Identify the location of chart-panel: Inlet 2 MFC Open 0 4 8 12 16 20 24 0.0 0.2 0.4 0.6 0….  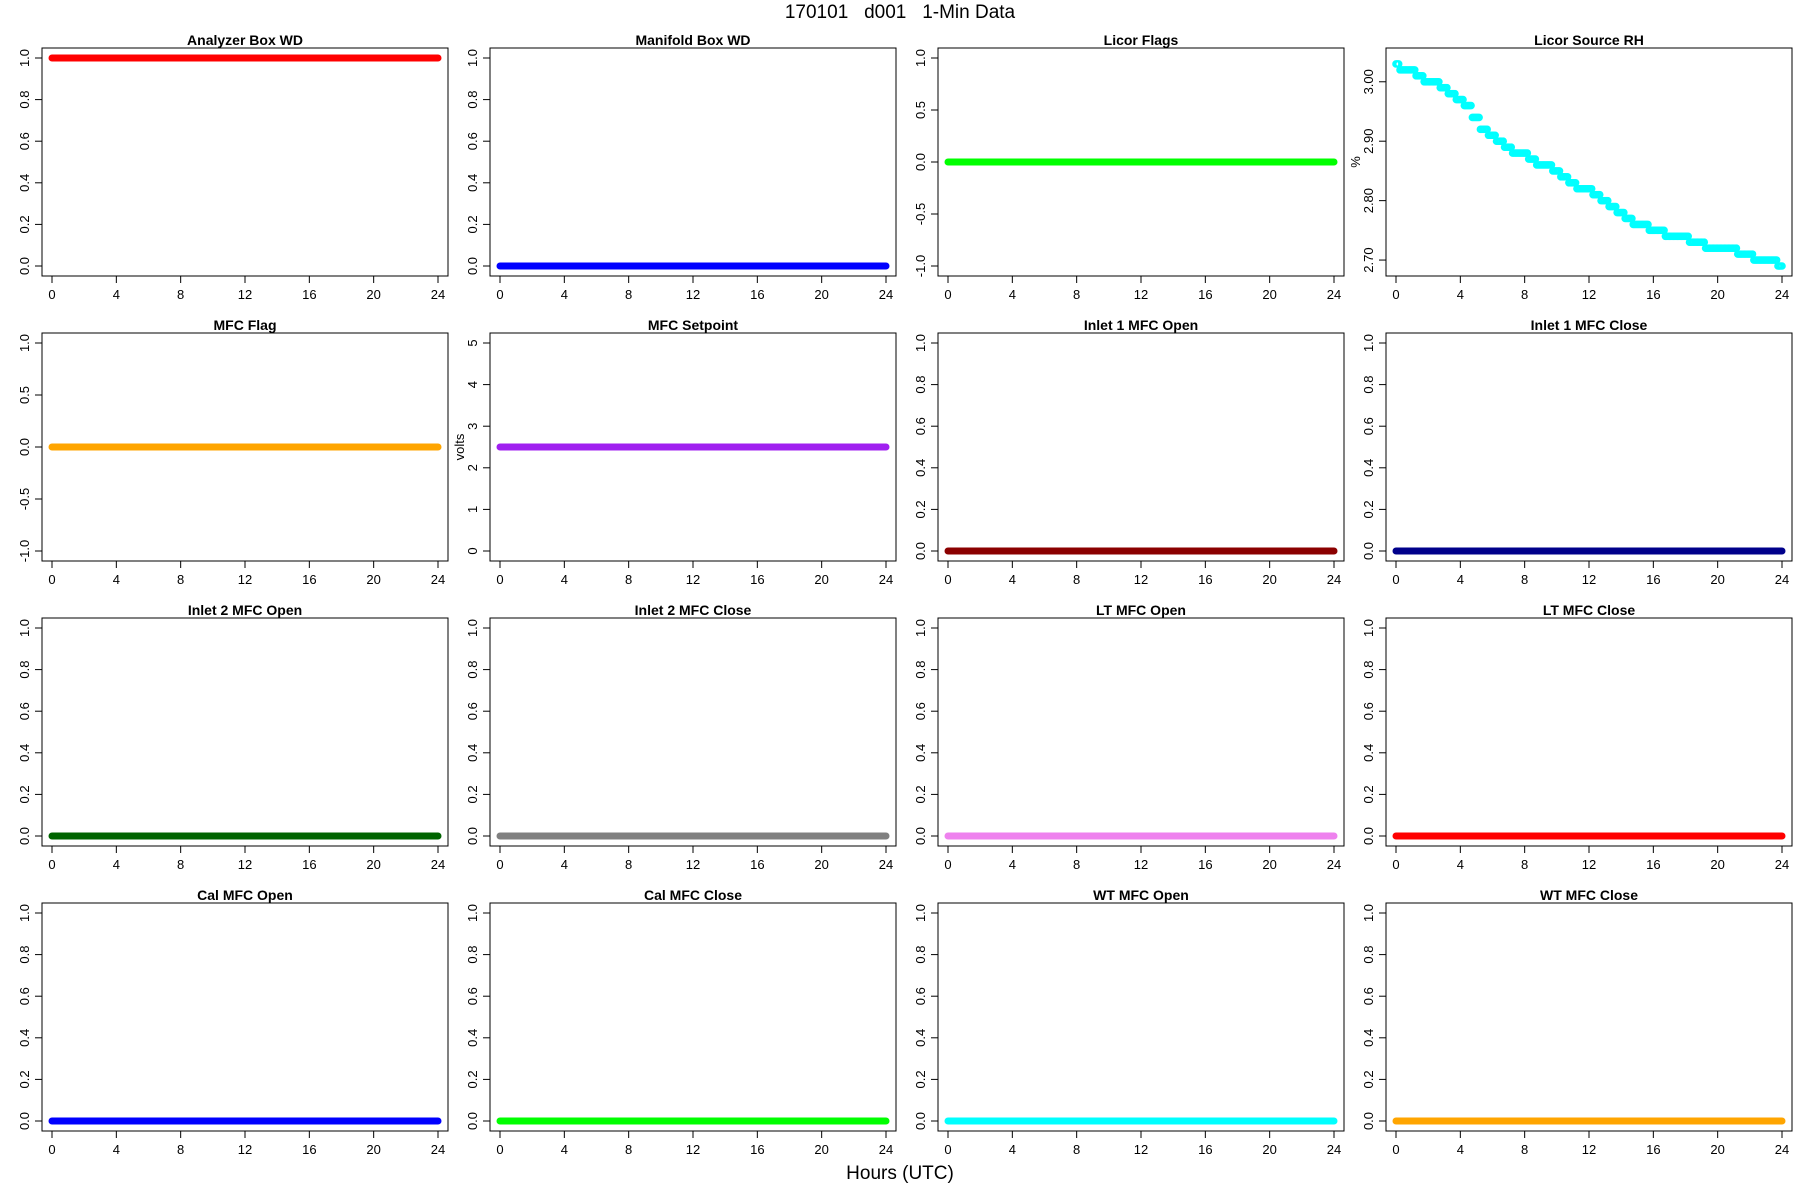
(233, 737).